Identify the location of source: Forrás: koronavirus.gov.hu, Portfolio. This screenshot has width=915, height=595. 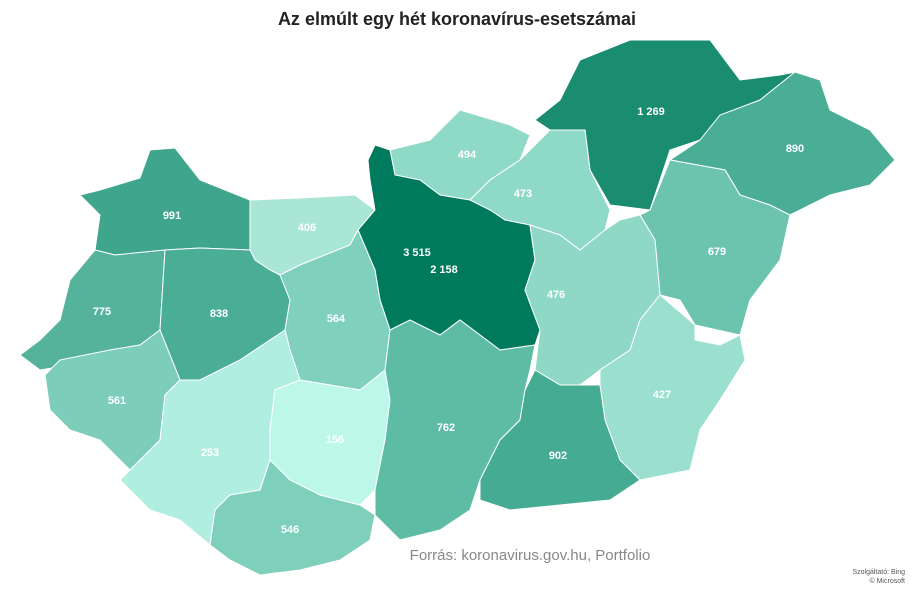
(530, 555).